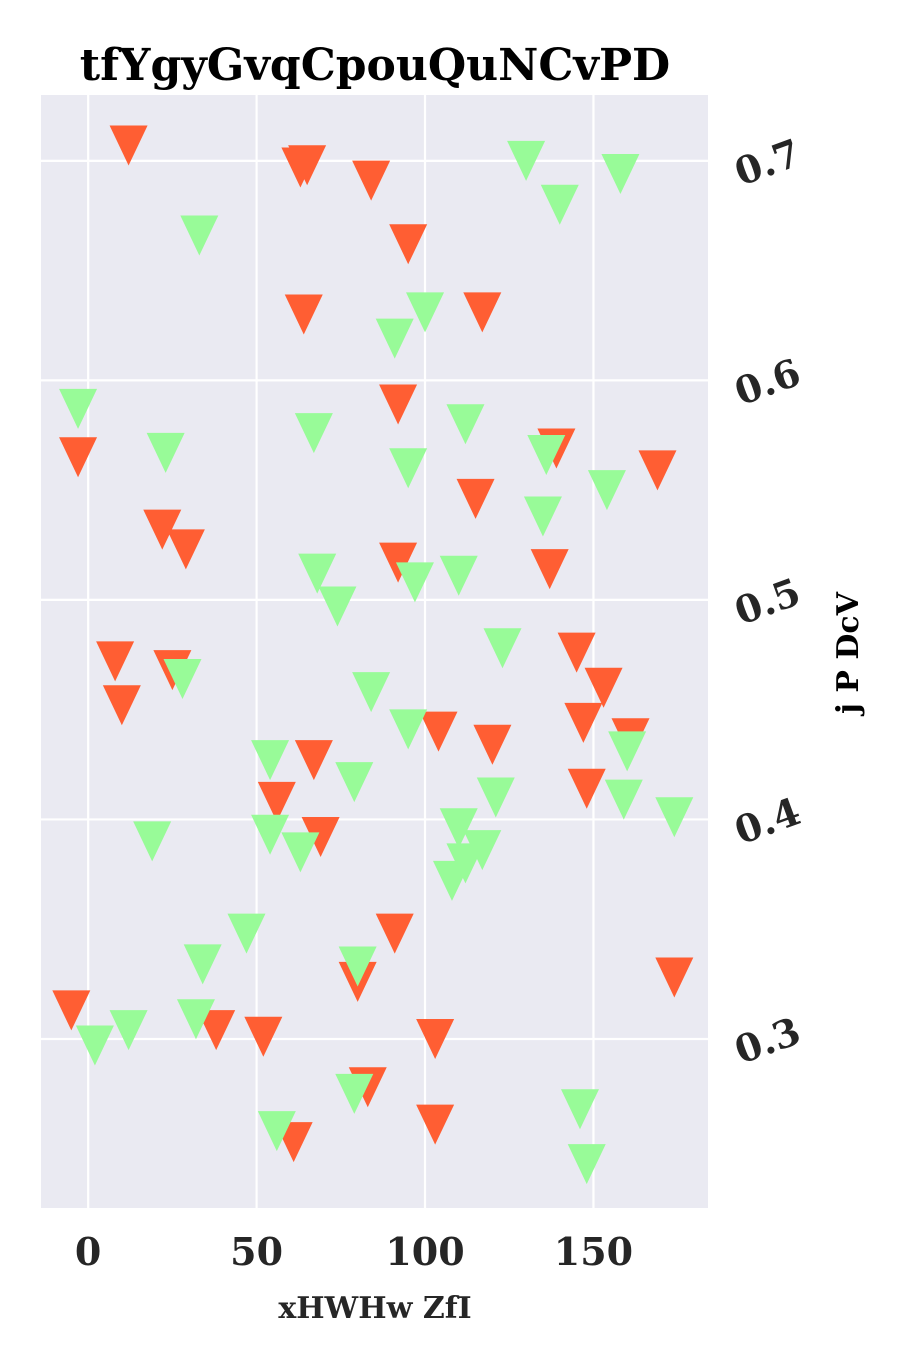 The width and height of the screenshot is (912, 1368). What do you see at coordinates (768, 1040) in the screenshot?
I see `y-tick-label: 0.3` at bounding box center [768, 1040].